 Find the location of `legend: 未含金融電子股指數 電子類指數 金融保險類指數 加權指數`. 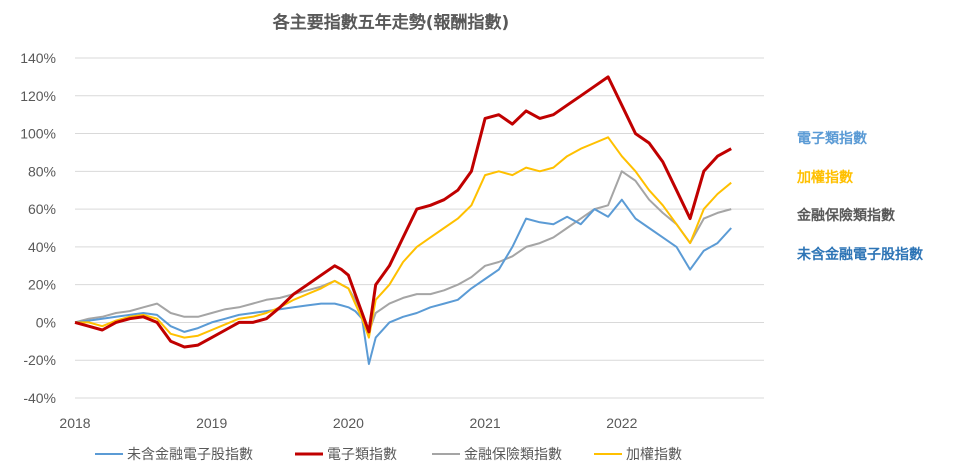

legend: 未含金融電子股指數 電子類指數 金融保險類指數 加權指數 is located at coordinates (388, 455).